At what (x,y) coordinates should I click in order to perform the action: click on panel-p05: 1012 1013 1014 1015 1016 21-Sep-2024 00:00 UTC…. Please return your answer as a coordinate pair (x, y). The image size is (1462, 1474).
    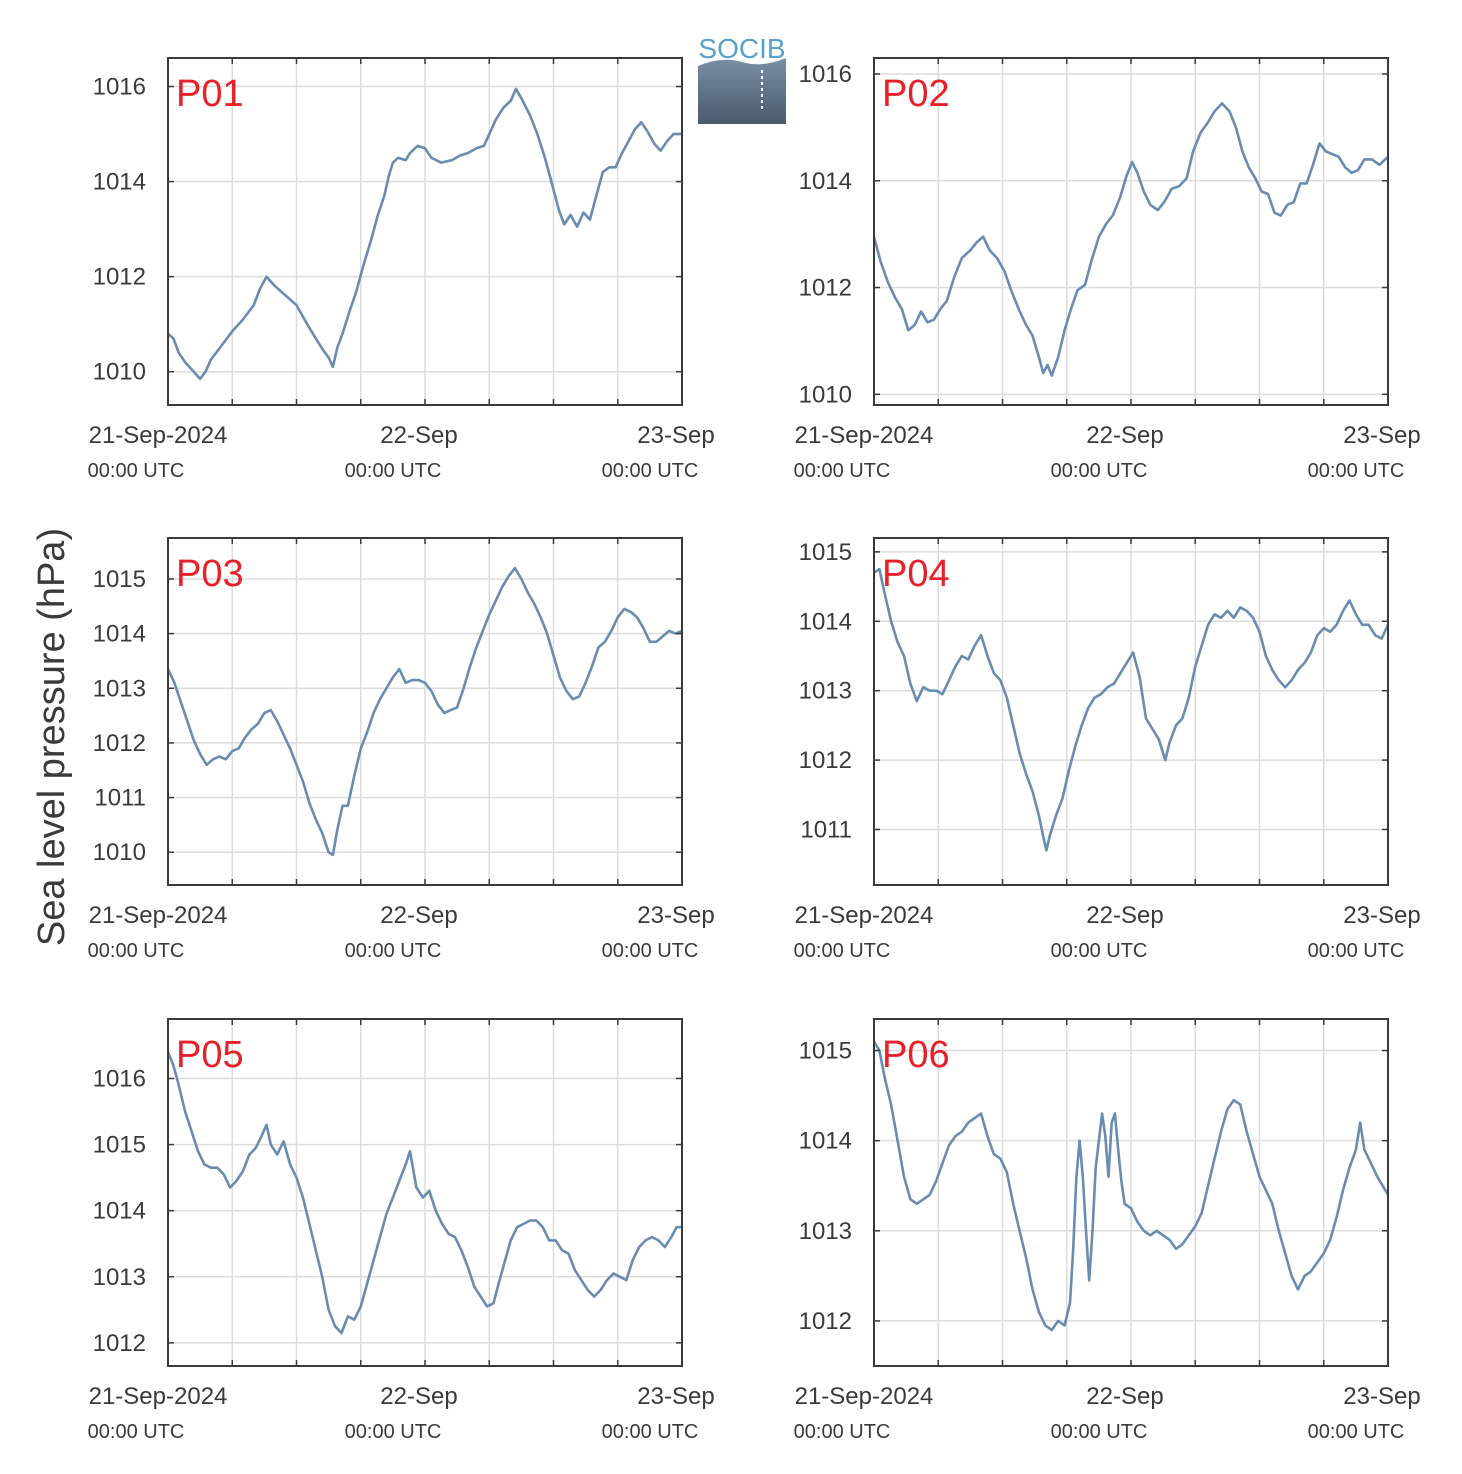
    Looking at the image, I should click on (401, 1230).